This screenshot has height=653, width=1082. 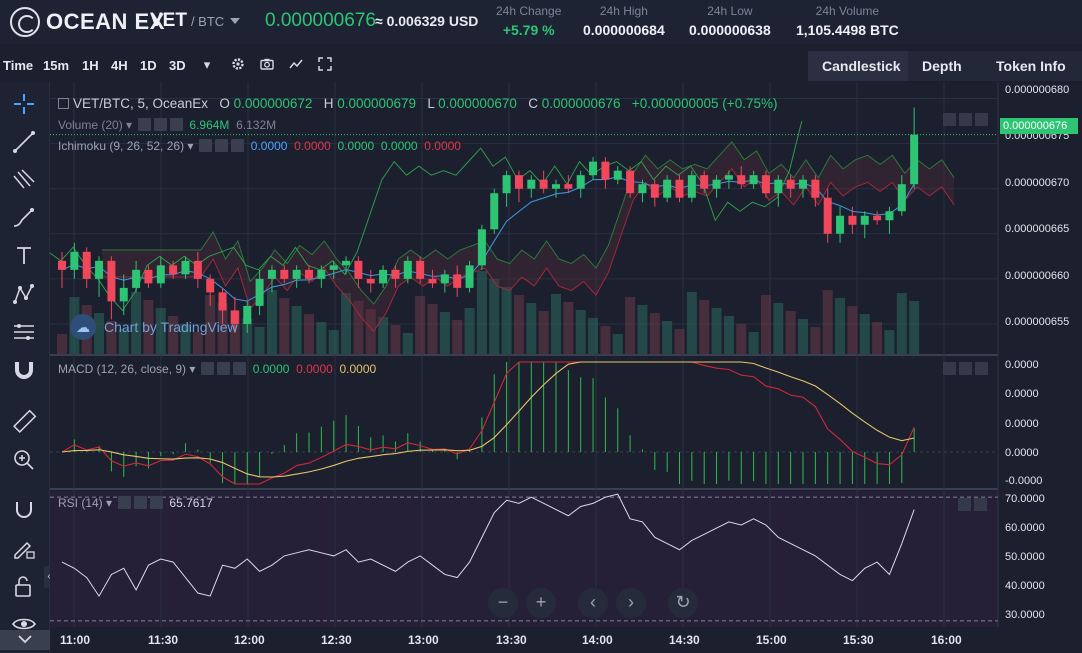 I want to click on scroll-right-button: ›, so click(x=631, y=603).